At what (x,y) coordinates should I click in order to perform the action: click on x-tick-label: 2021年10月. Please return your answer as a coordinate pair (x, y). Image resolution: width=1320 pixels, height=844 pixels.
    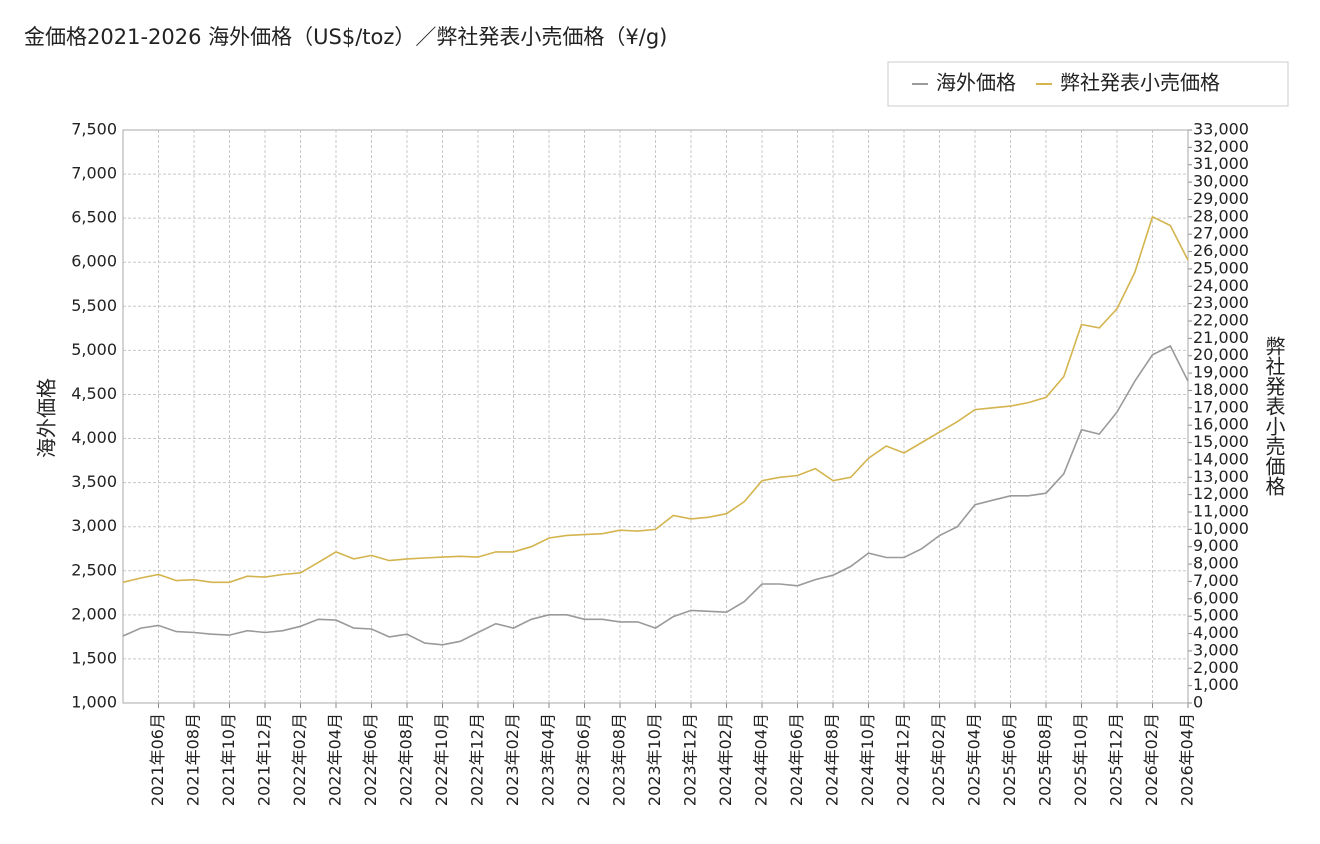
    Looking at the image, I should click on (228, 759).